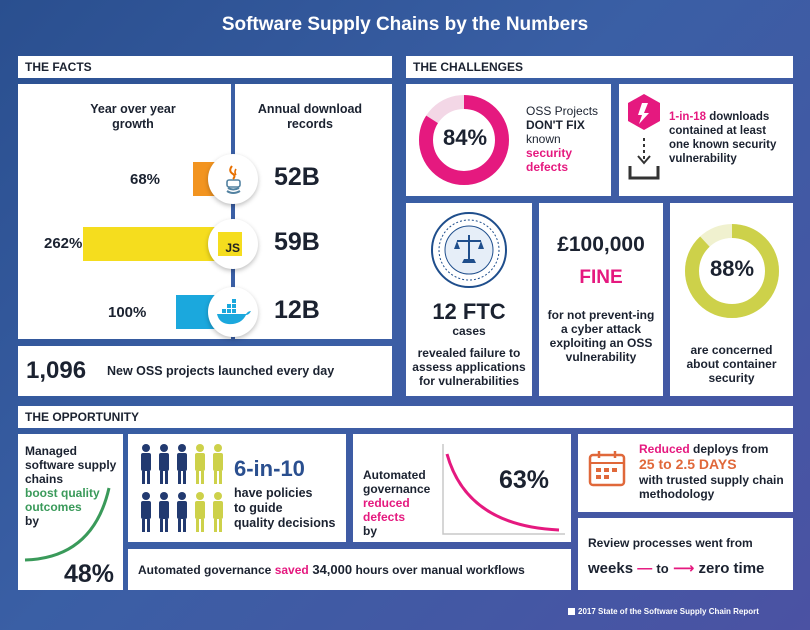 The width and height of the screenshot is (810, 630). Describe the element at coordinates (71, 465) in the screenshot. I see `quality-line1: Managed software supply chains` at that location.